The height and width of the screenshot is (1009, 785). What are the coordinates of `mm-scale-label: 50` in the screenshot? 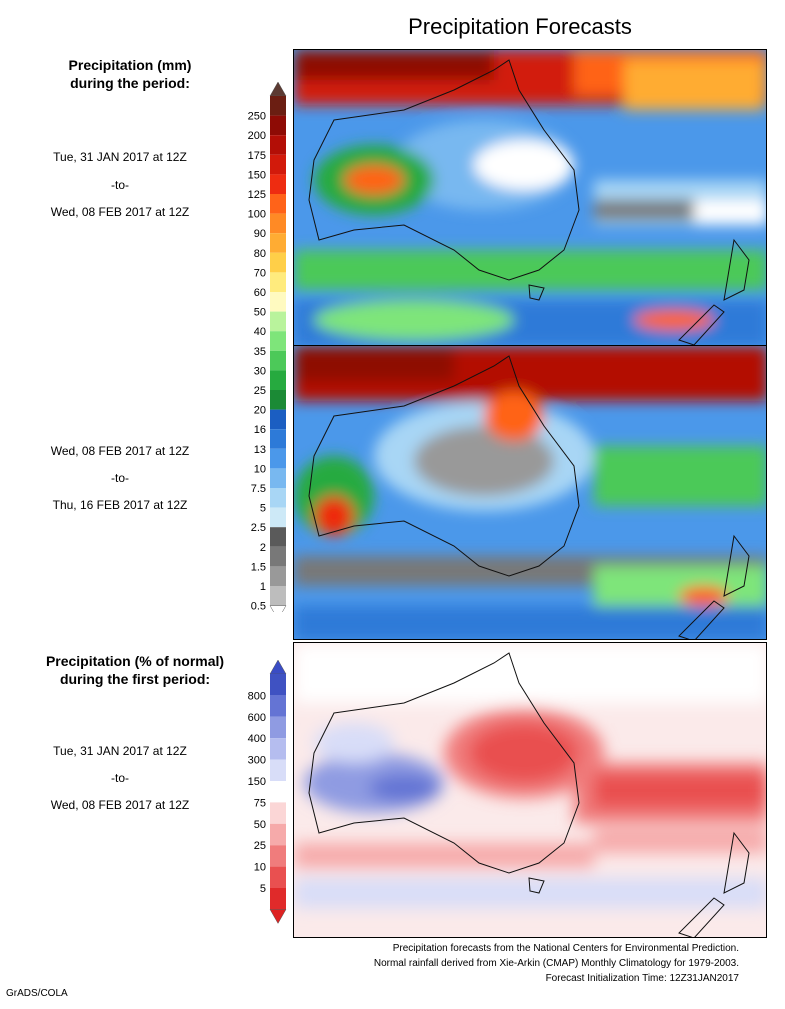 It's located at (260, 313).